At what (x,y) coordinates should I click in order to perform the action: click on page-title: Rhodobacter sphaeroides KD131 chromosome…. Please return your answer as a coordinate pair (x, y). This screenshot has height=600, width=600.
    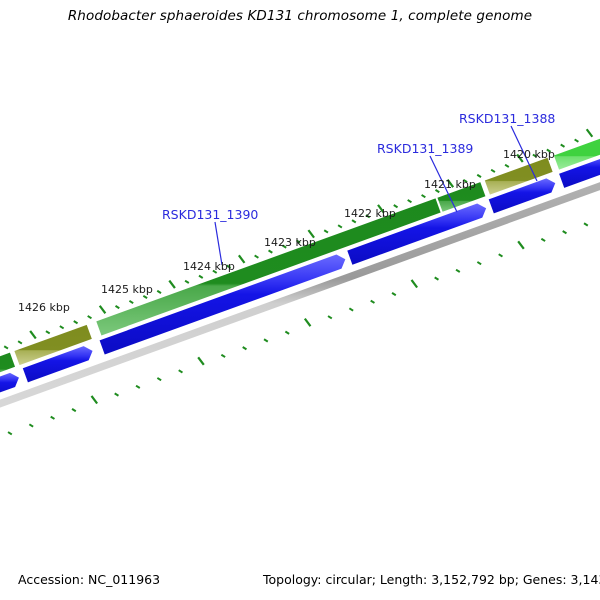
    Looking at the image, I should click on (300, 16).